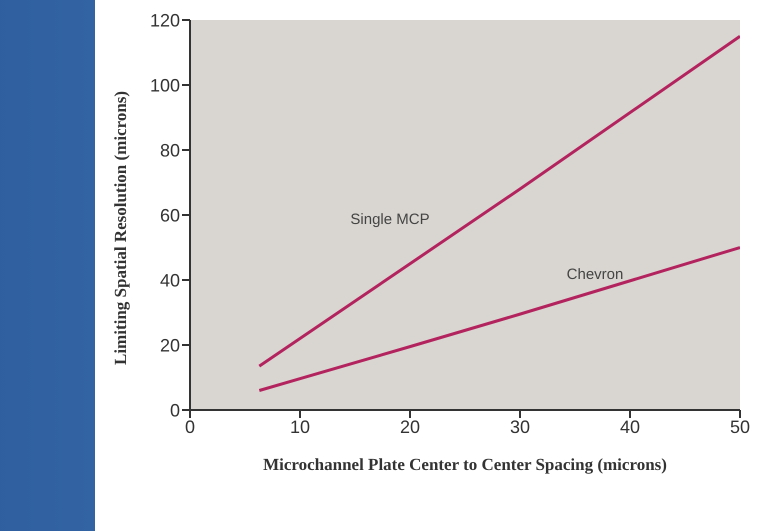 The image size is (781, 531). Describe the element at coordinates (190, 426) in the screenshot. I see `x-tick-label: 0` at that location.